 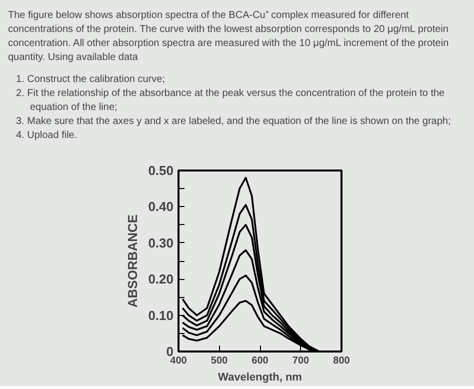 I want to click on y-axis-title: ABSORBANCE, so click(x=132, y=261).